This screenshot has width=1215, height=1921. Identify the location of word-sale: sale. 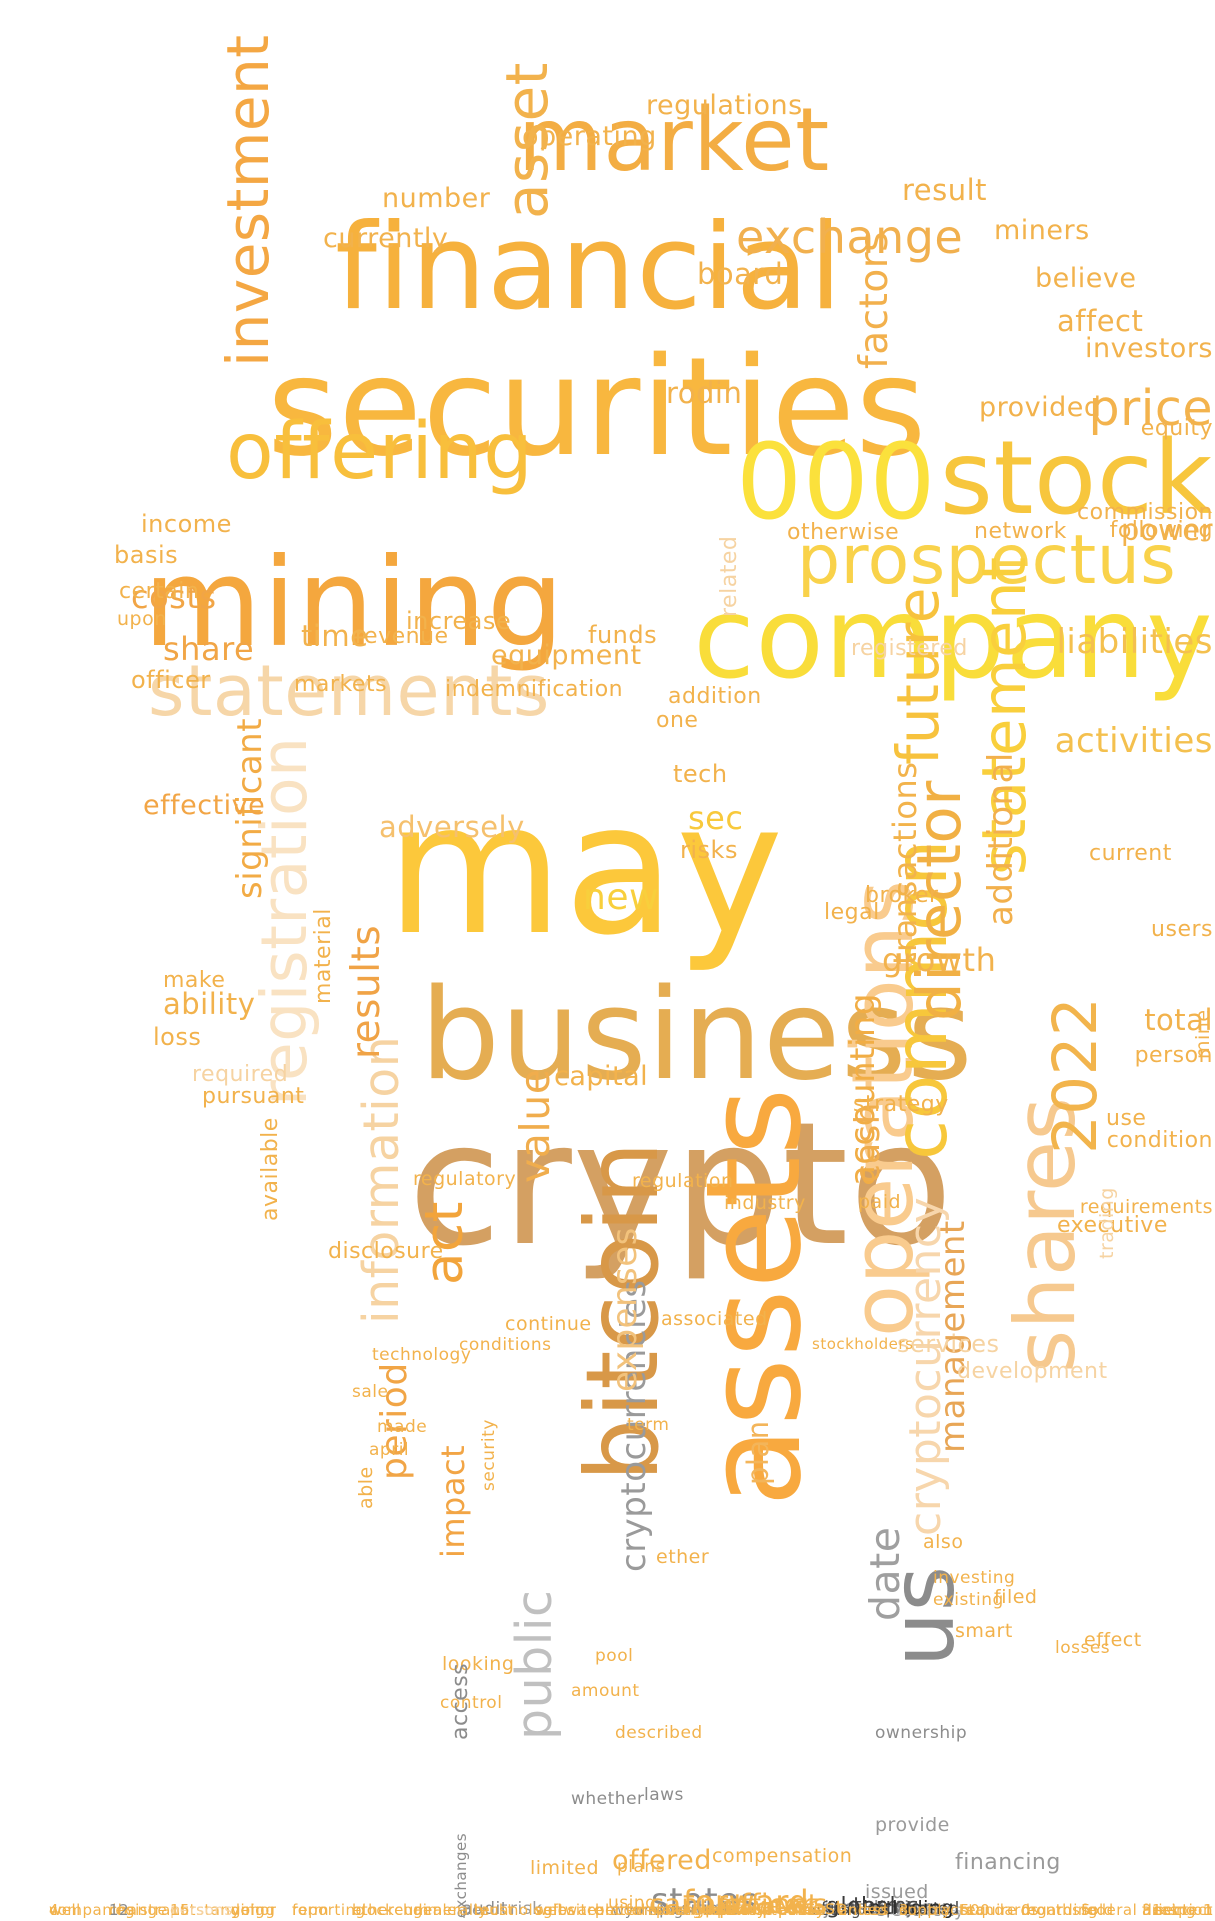
(370, 1392).